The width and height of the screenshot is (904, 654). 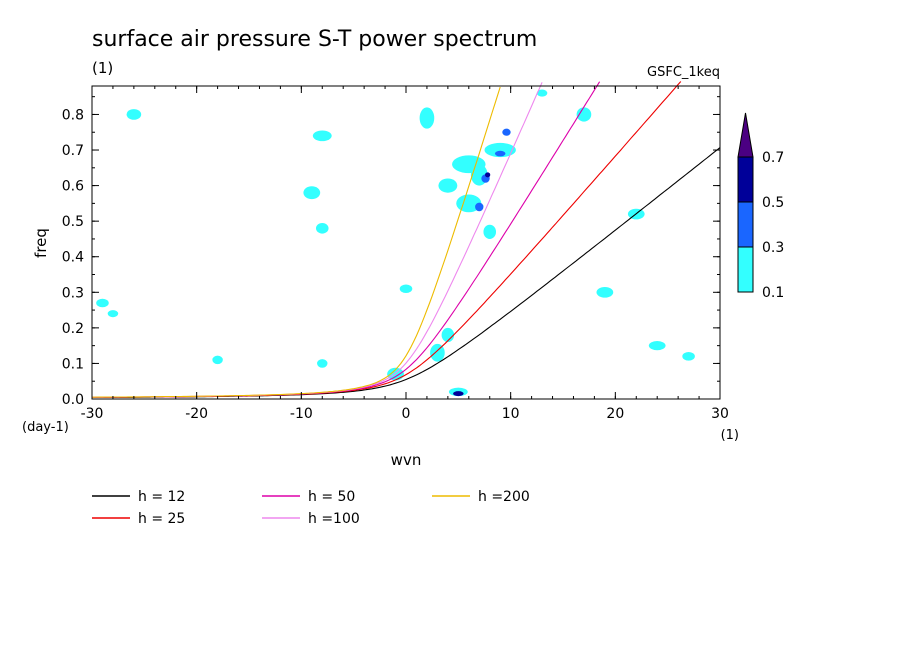 I want to click on y-tick-label-5: 0.5, so click(x=73, y=222).